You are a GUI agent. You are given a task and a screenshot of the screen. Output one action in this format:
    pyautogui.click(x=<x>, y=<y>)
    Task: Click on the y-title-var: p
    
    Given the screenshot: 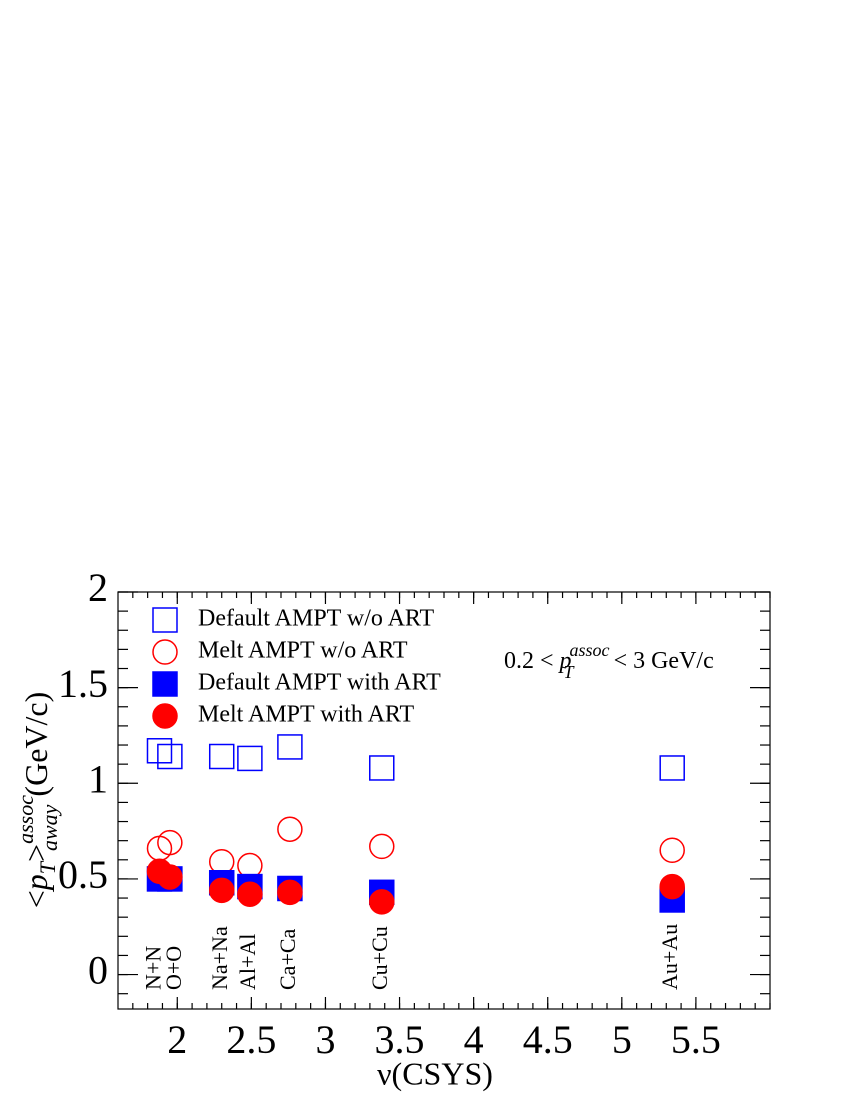 What is the action you would take?
    pyautogui.click(x=36, y=883)
    